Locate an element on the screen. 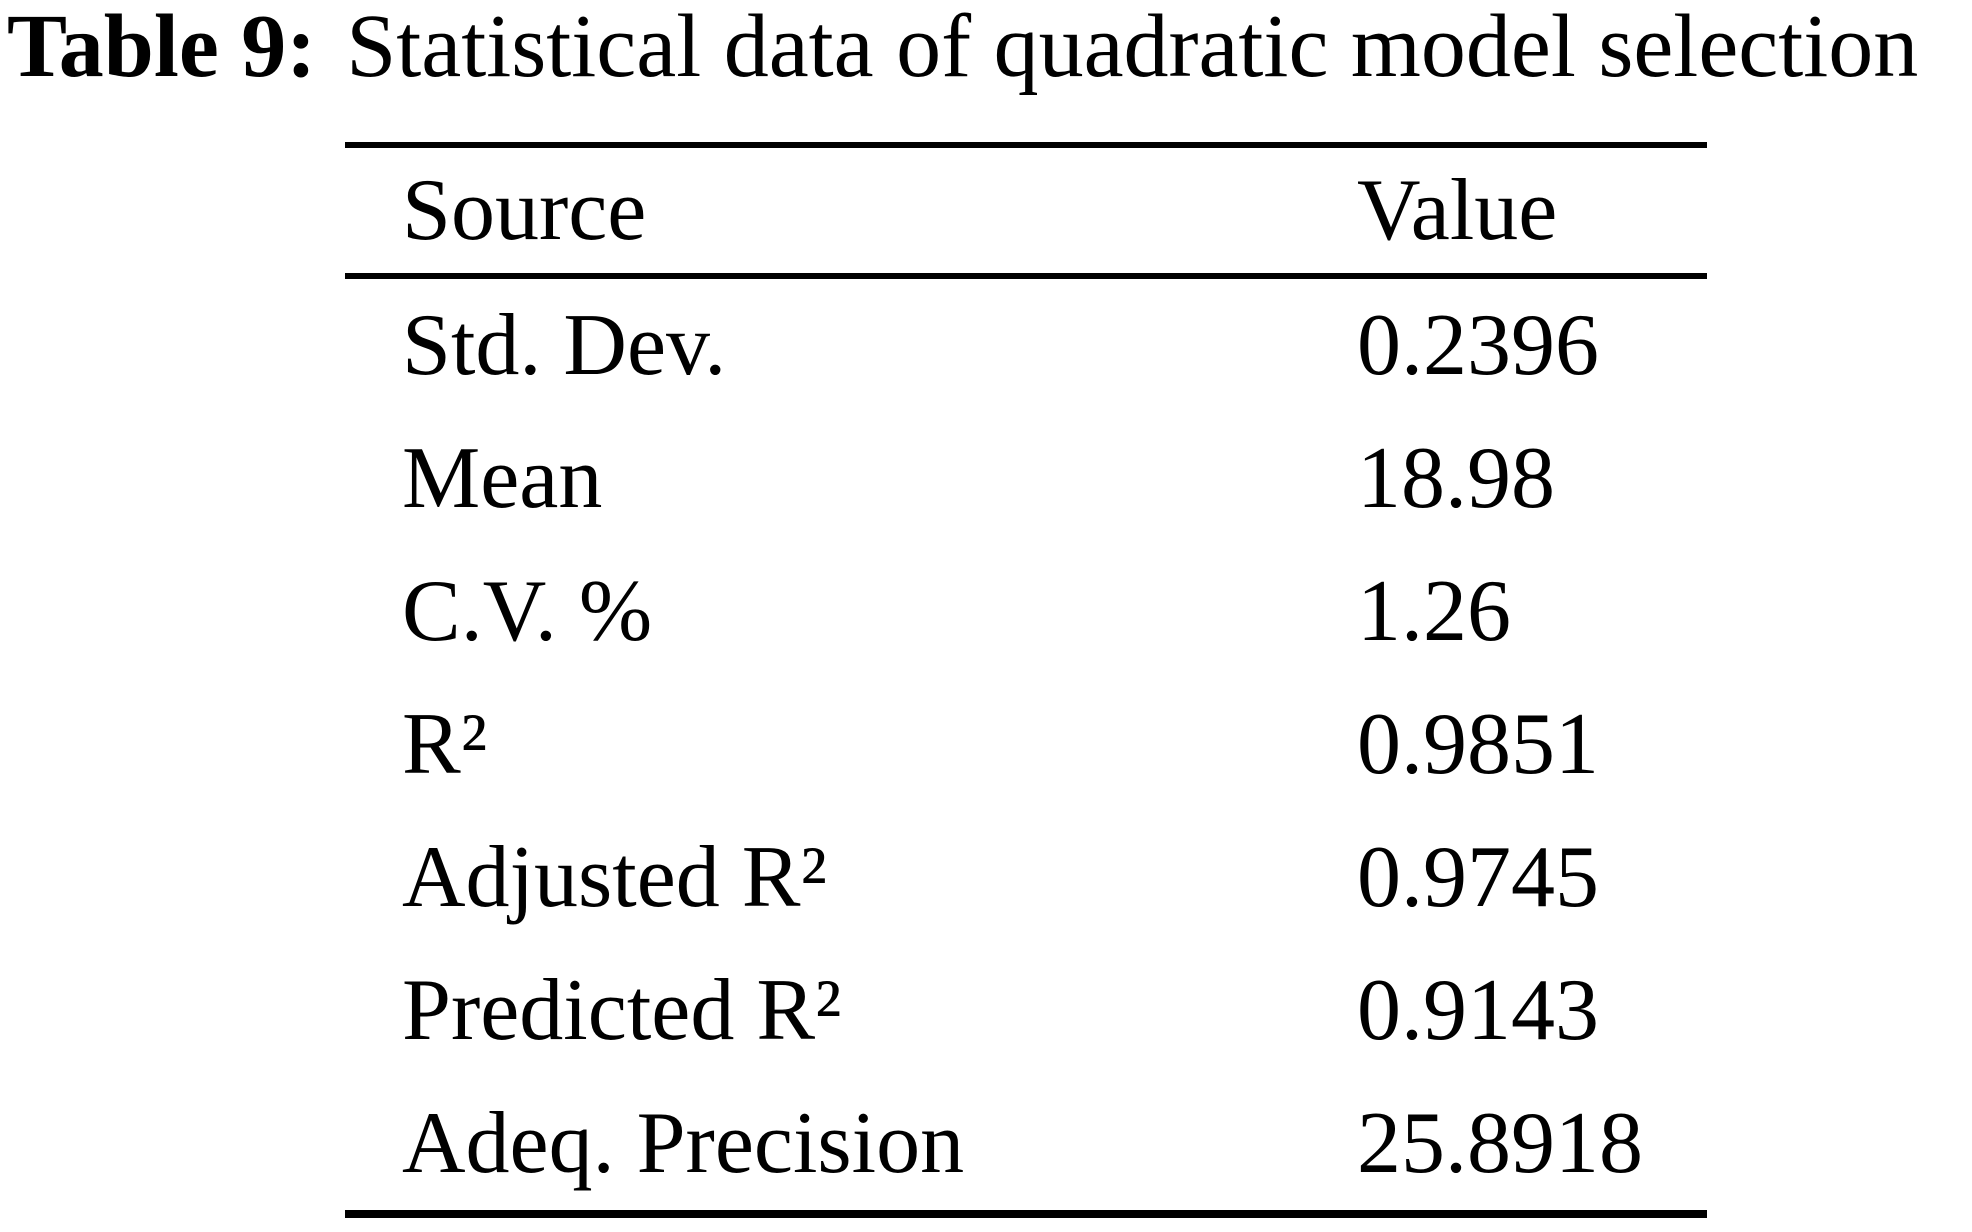 The image size is (1972, 1232). table-row: Std. Dev. 0.2396 is located at coordinates (1026, 345).